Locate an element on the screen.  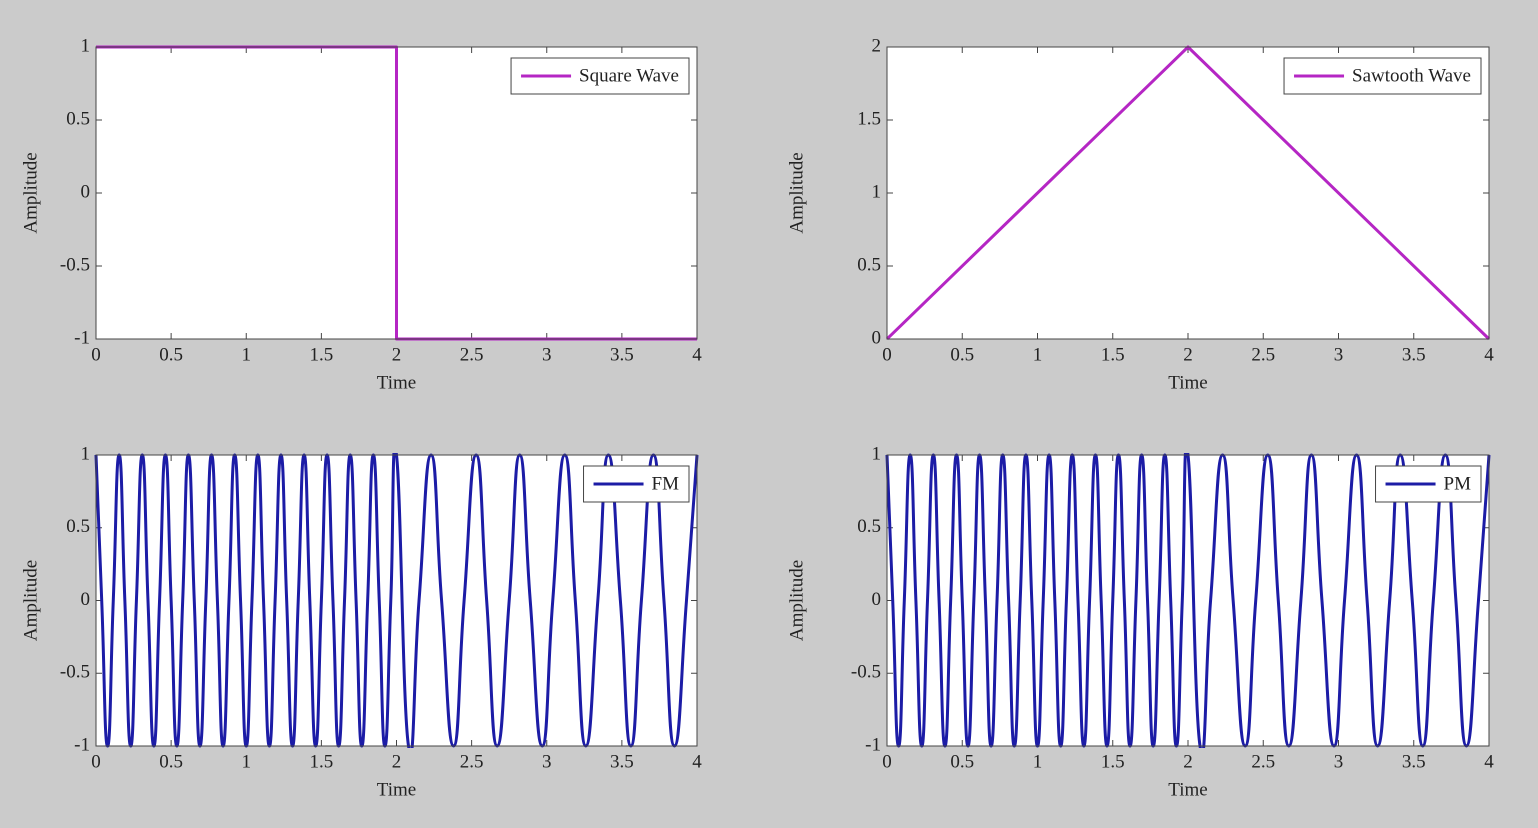
legend: Square Wave is located at coordinates (600, 76).